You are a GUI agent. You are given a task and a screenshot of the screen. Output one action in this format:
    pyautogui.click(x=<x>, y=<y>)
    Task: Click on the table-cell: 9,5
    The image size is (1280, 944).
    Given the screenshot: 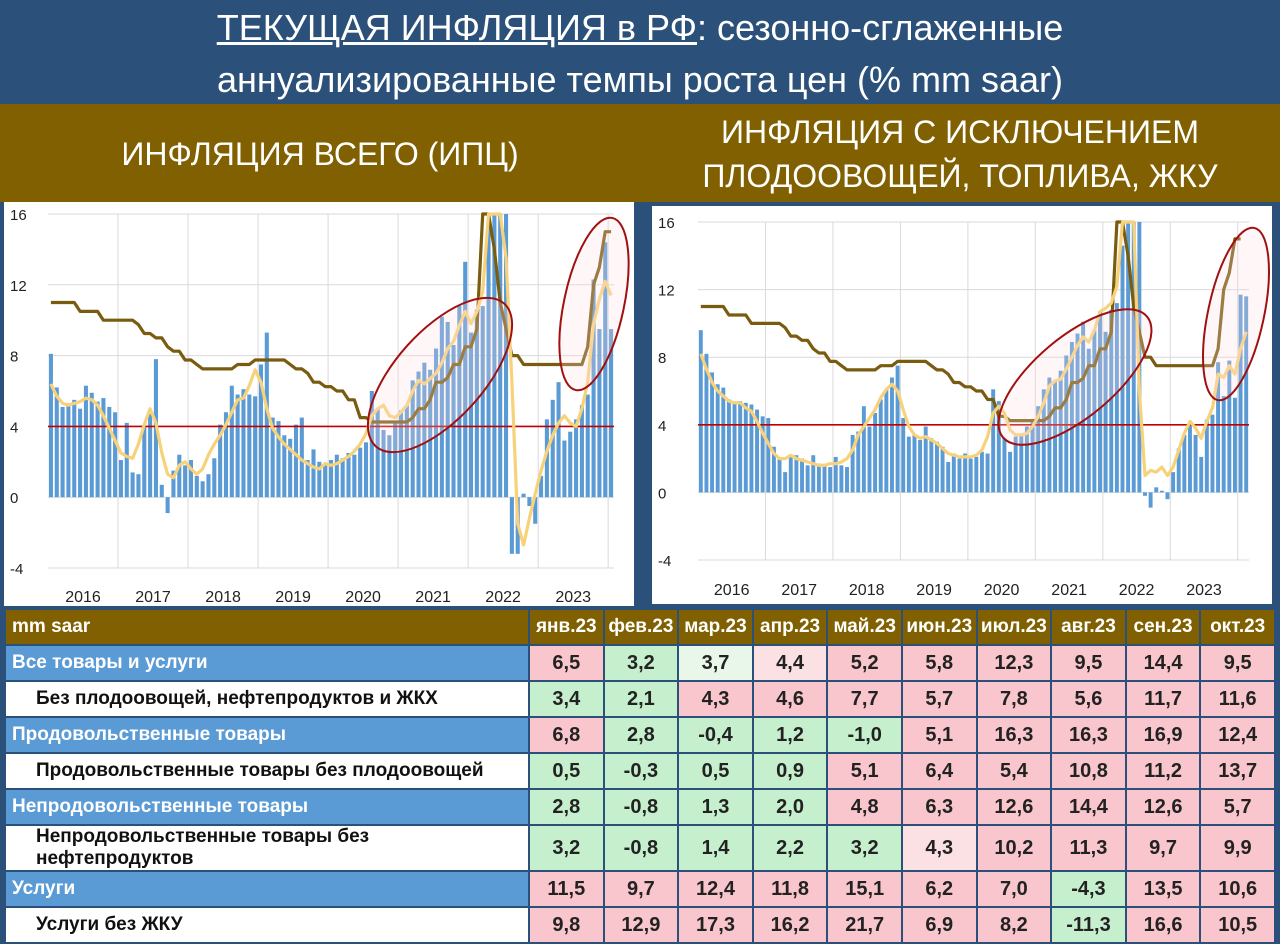 What is the action you would take?
    pyautogui.click(x=1237, y=663)
    